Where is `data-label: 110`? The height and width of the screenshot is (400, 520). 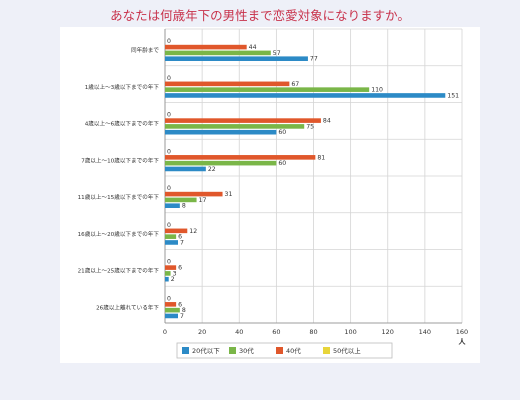 data-label: 110 is located at coordinates (377, 90).